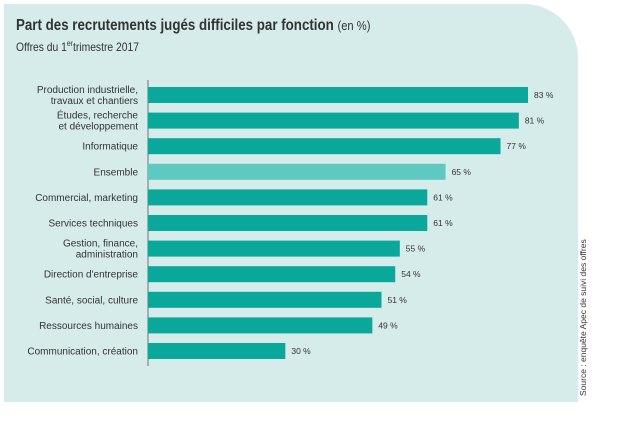 The height and width of the screenshot is (441, 623). Describe the element at coordinates (110, 147) in the screenshot. I see `category-label-2-0: Informatique` at that location.